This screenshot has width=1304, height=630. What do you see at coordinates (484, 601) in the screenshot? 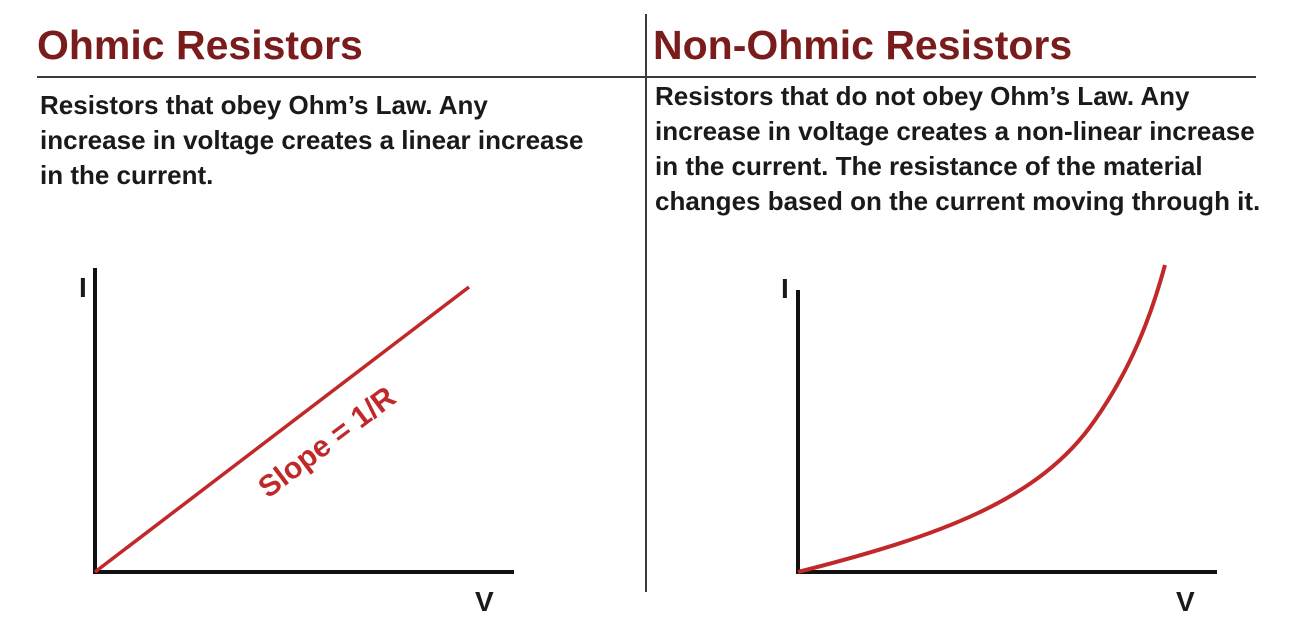
I see `ohmic-x-axis-label: V` at bounding box center [484, 601].